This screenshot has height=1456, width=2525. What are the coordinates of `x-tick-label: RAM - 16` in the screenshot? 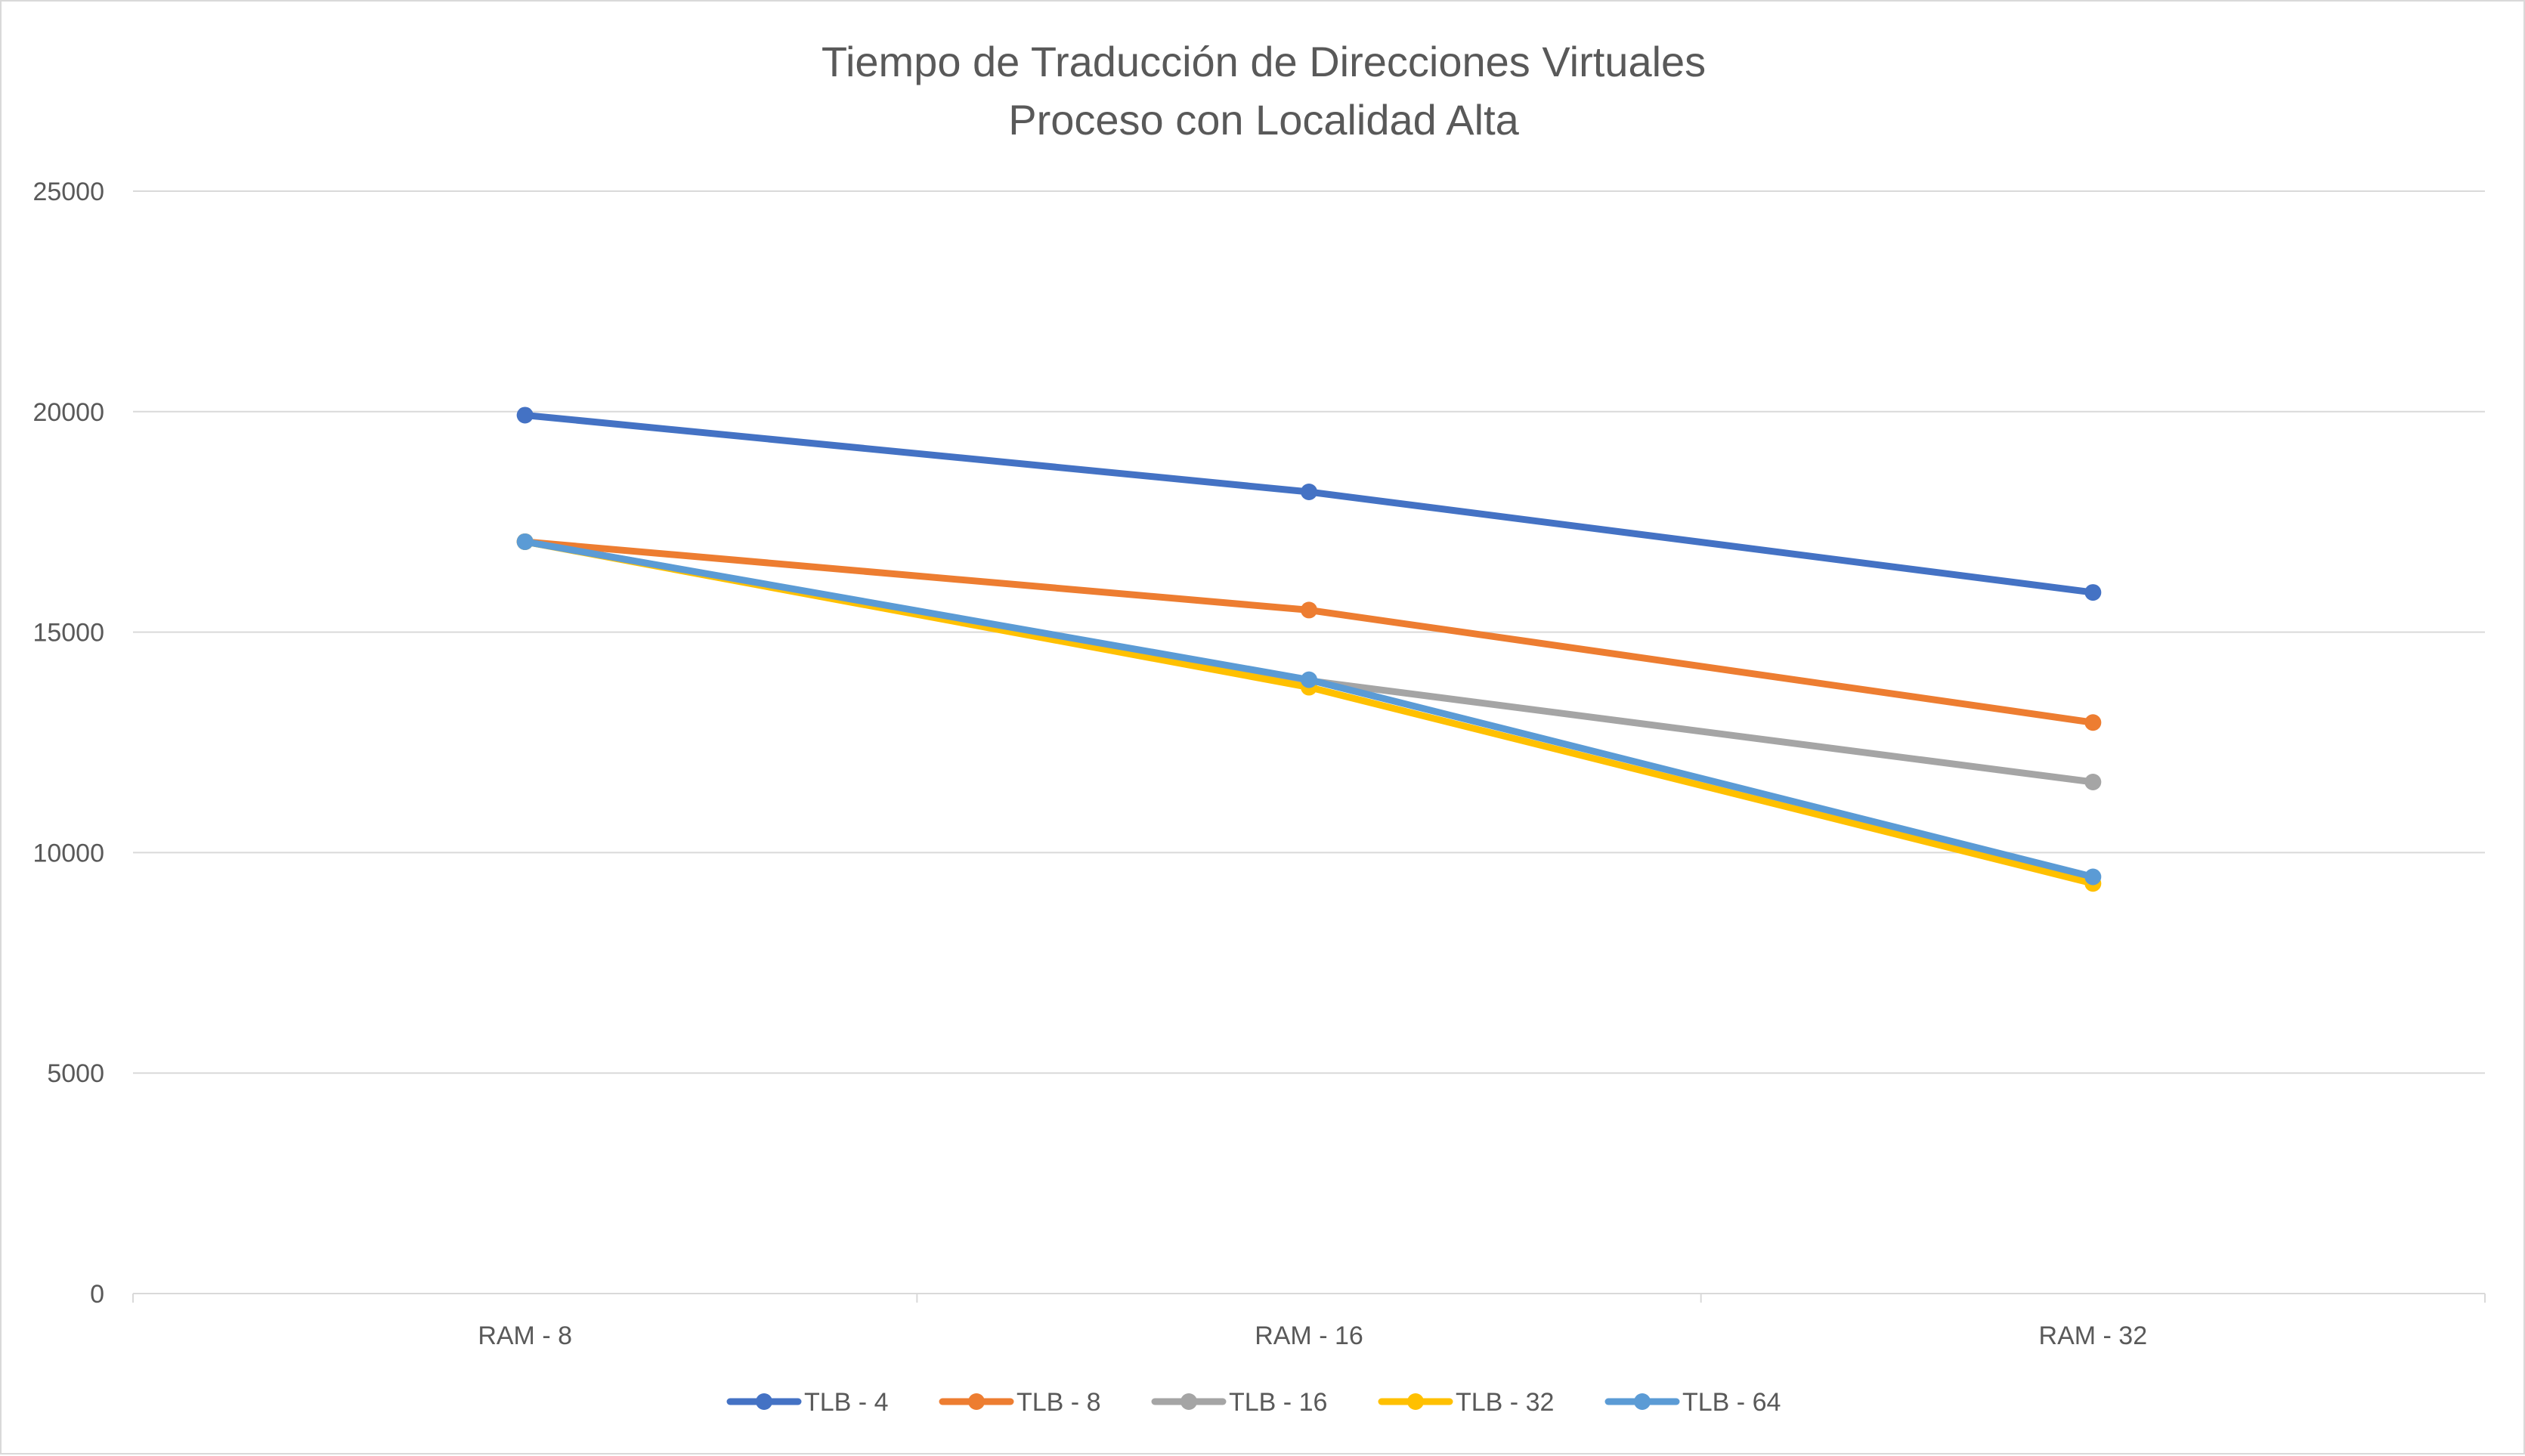 It's located at (1309, 1336).